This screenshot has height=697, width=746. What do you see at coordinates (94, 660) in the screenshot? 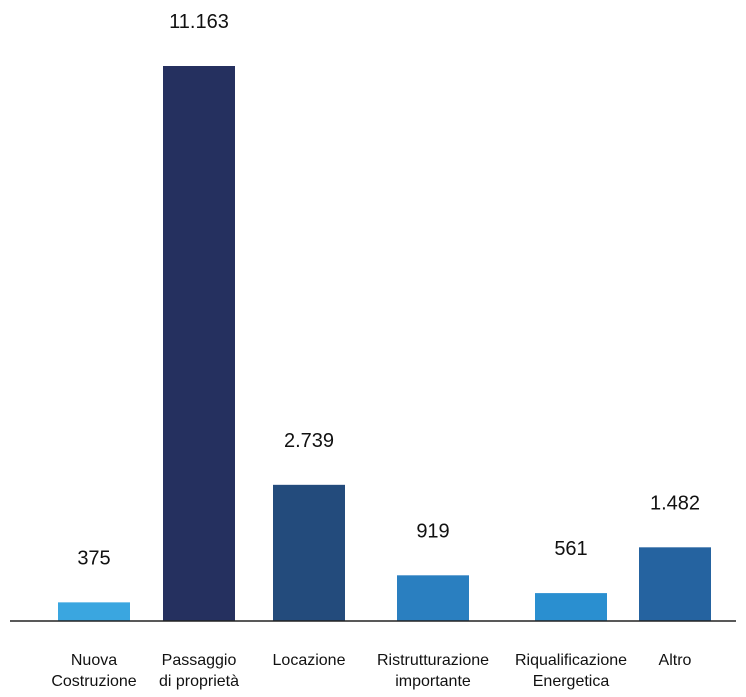
I see `category-label-0-line-0: Nuova` at bounding box center [94, 660].